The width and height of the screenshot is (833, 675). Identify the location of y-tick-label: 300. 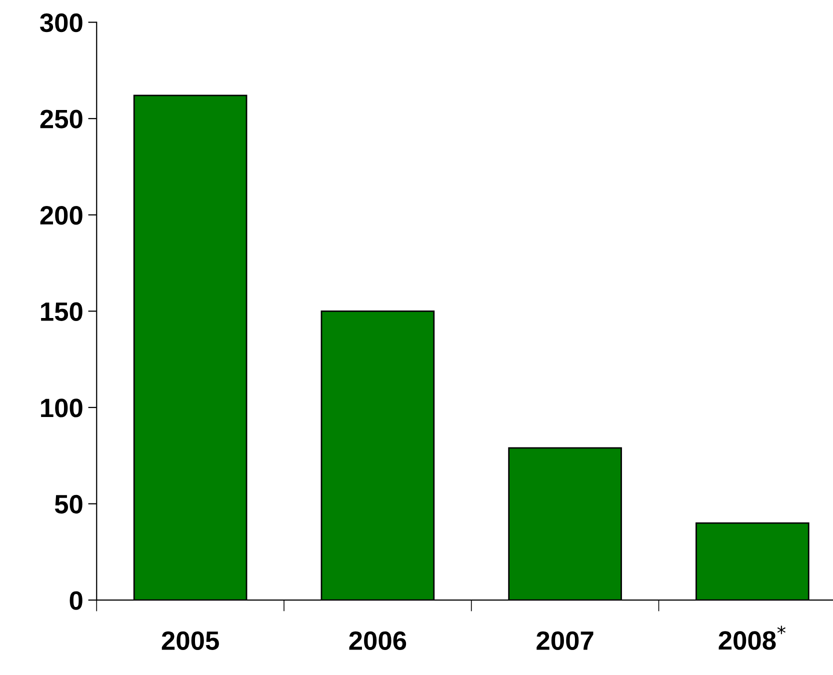
(61, 22).